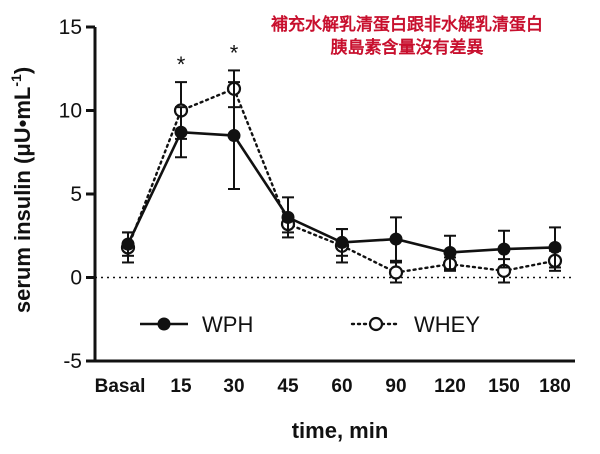  I want to click on legend: WPH WHEY, so click(310, 324).